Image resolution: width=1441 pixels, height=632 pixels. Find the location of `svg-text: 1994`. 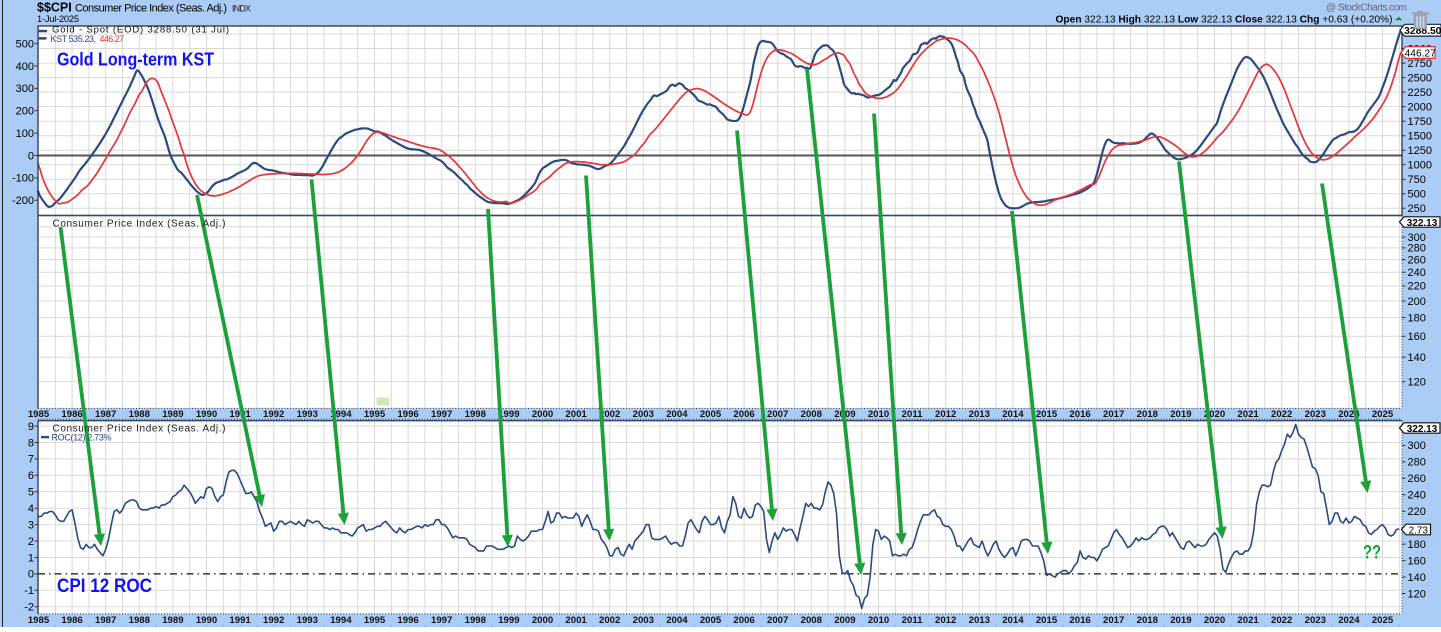

svg-text: 1994 is located at coordinates (341, 620).